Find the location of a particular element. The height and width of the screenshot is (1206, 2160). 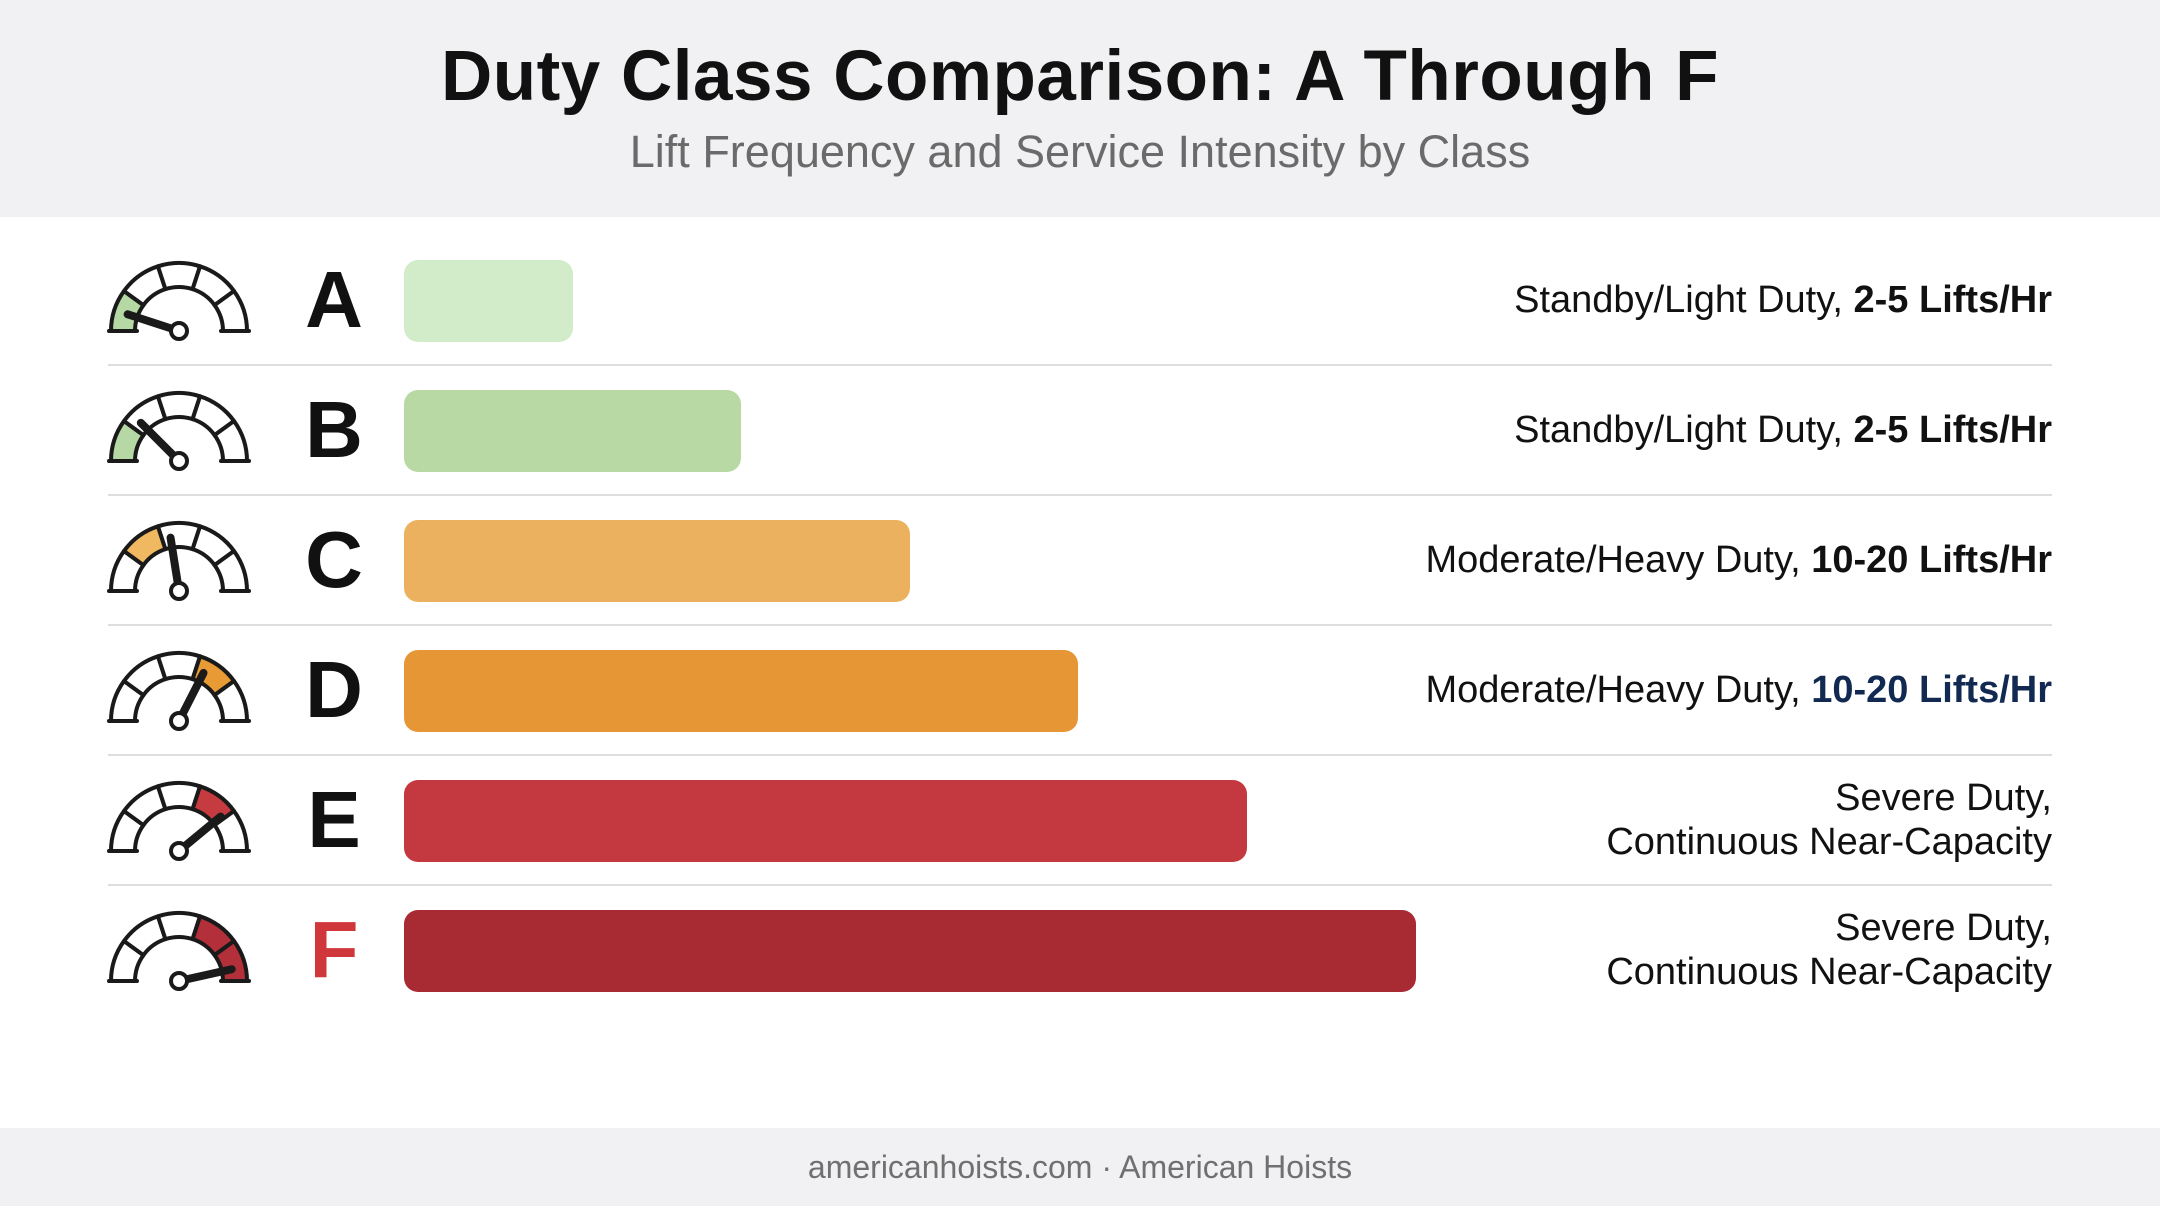

footer-text: americanhoists.com · American Hoists is located at coordinates (1080, 1167).